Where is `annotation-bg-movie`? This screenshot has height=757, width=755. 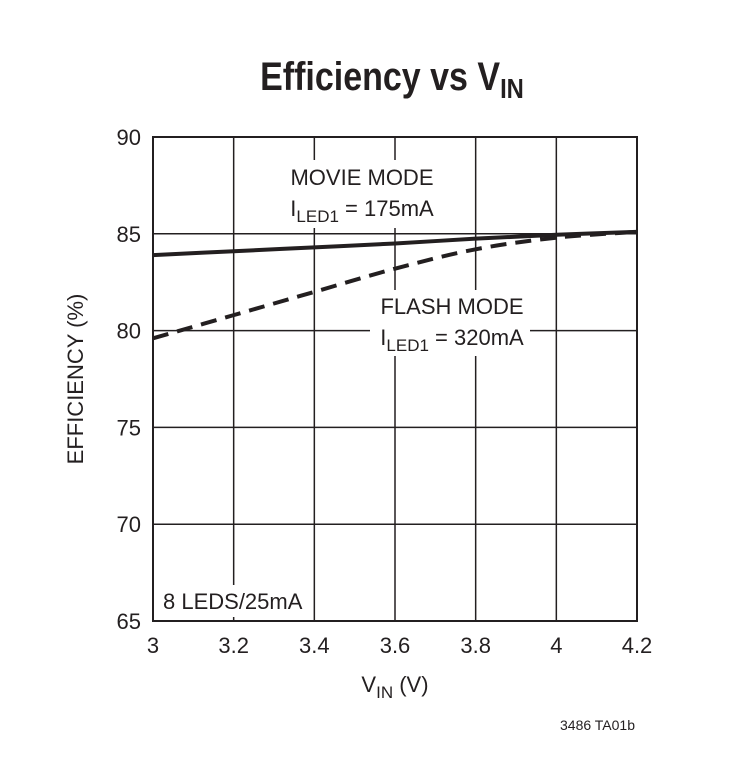 annotation-bg-movie is located at coordinates (362, 194).